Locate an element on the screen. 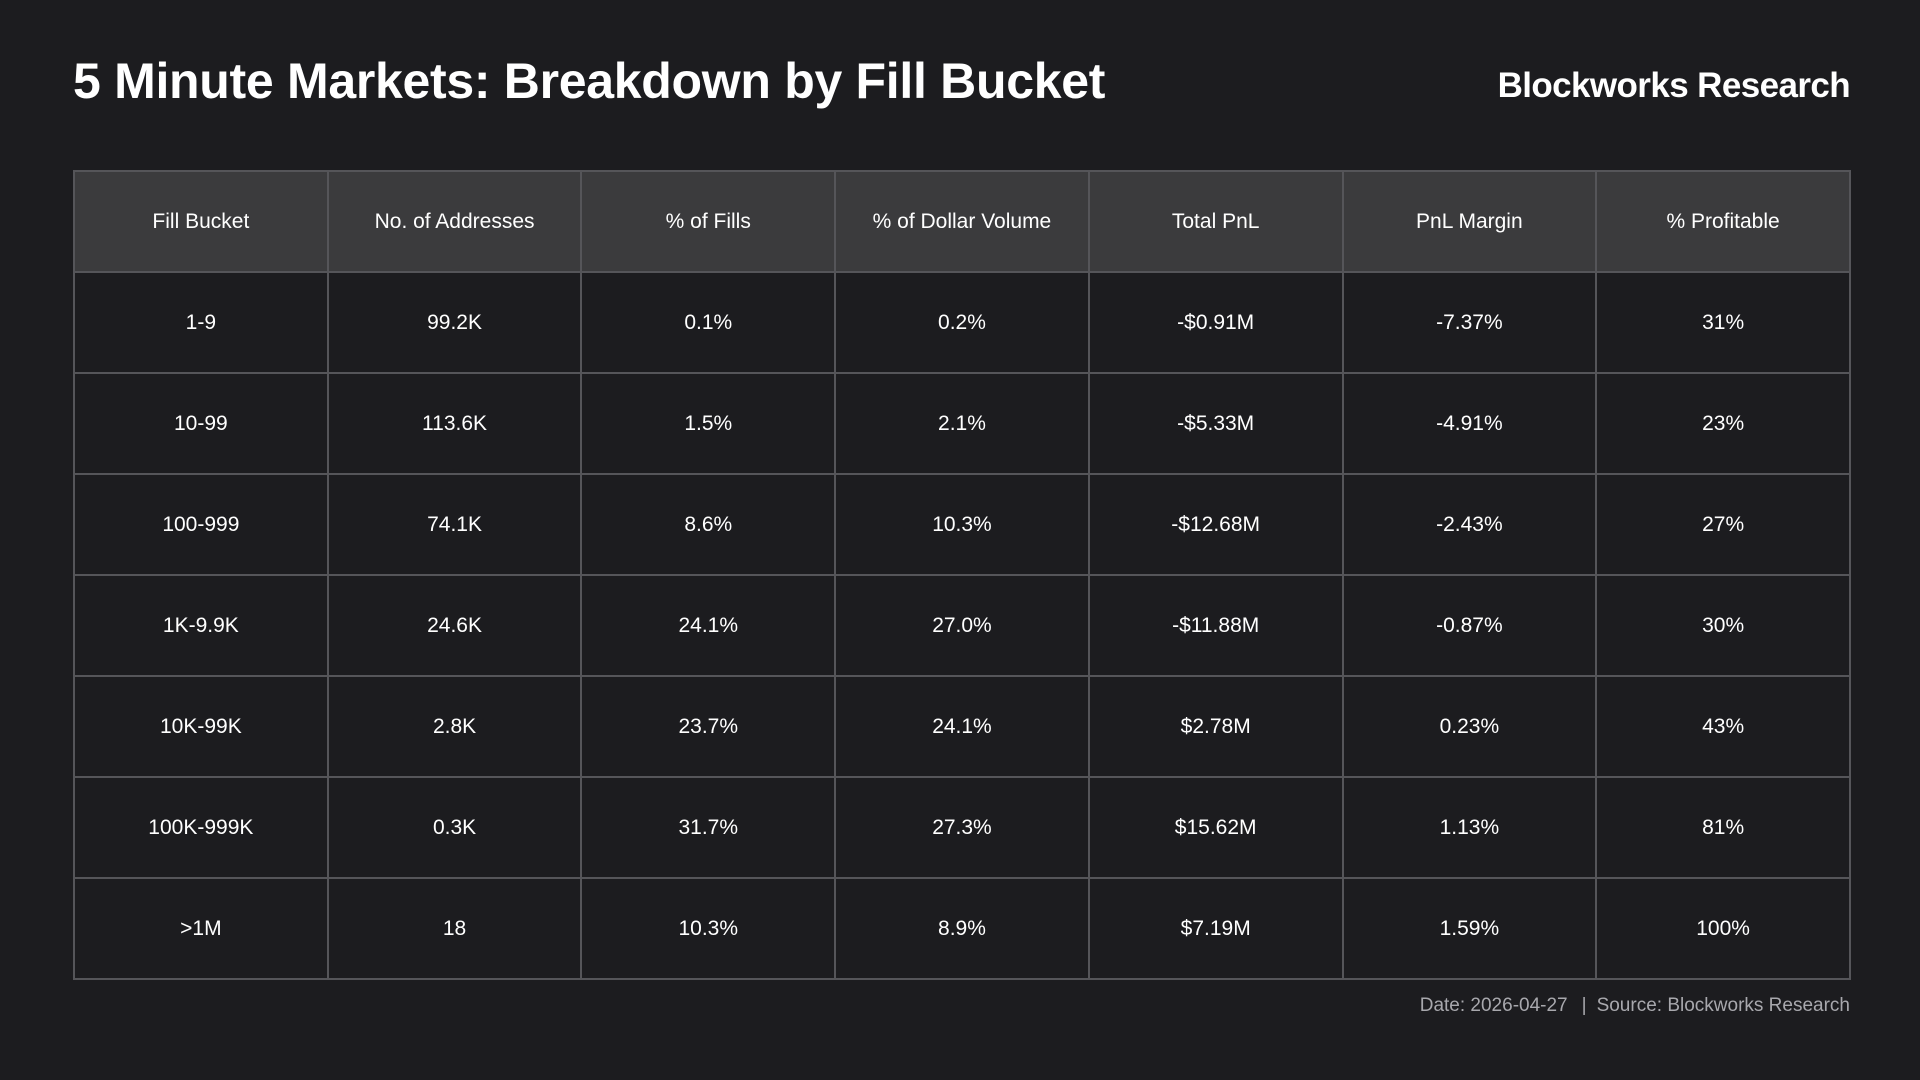 The width and height of the screenshot is (1920, 1080). table-cell: -$11.88M is located at coordinates (1215, 625).